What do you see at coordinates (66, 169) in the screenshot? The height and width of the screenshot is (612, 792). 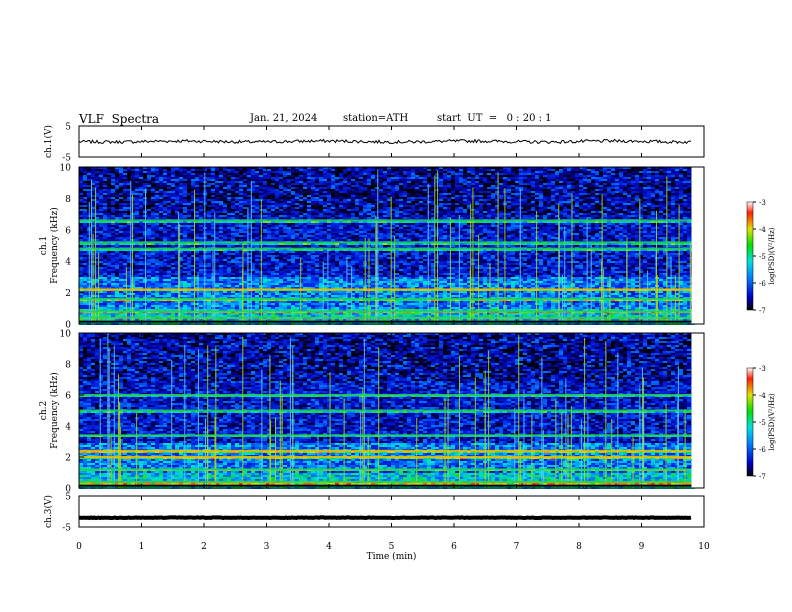 I see `ch1-spectrogram-ytick-label: 10` at bounding box center [66, 169].